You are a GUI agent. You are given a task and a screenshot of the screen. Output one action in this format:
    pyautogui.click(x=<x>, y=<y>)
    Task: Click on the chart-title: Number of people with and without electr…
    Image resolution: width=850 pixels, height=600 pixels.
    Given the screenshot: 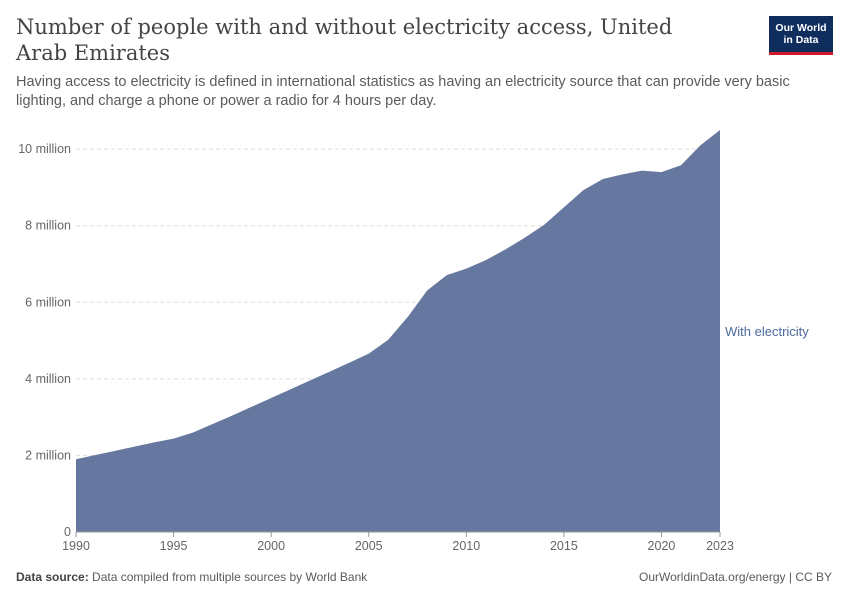 What is the action you would take?
    pyautogui.click(x=344, y=40)
    